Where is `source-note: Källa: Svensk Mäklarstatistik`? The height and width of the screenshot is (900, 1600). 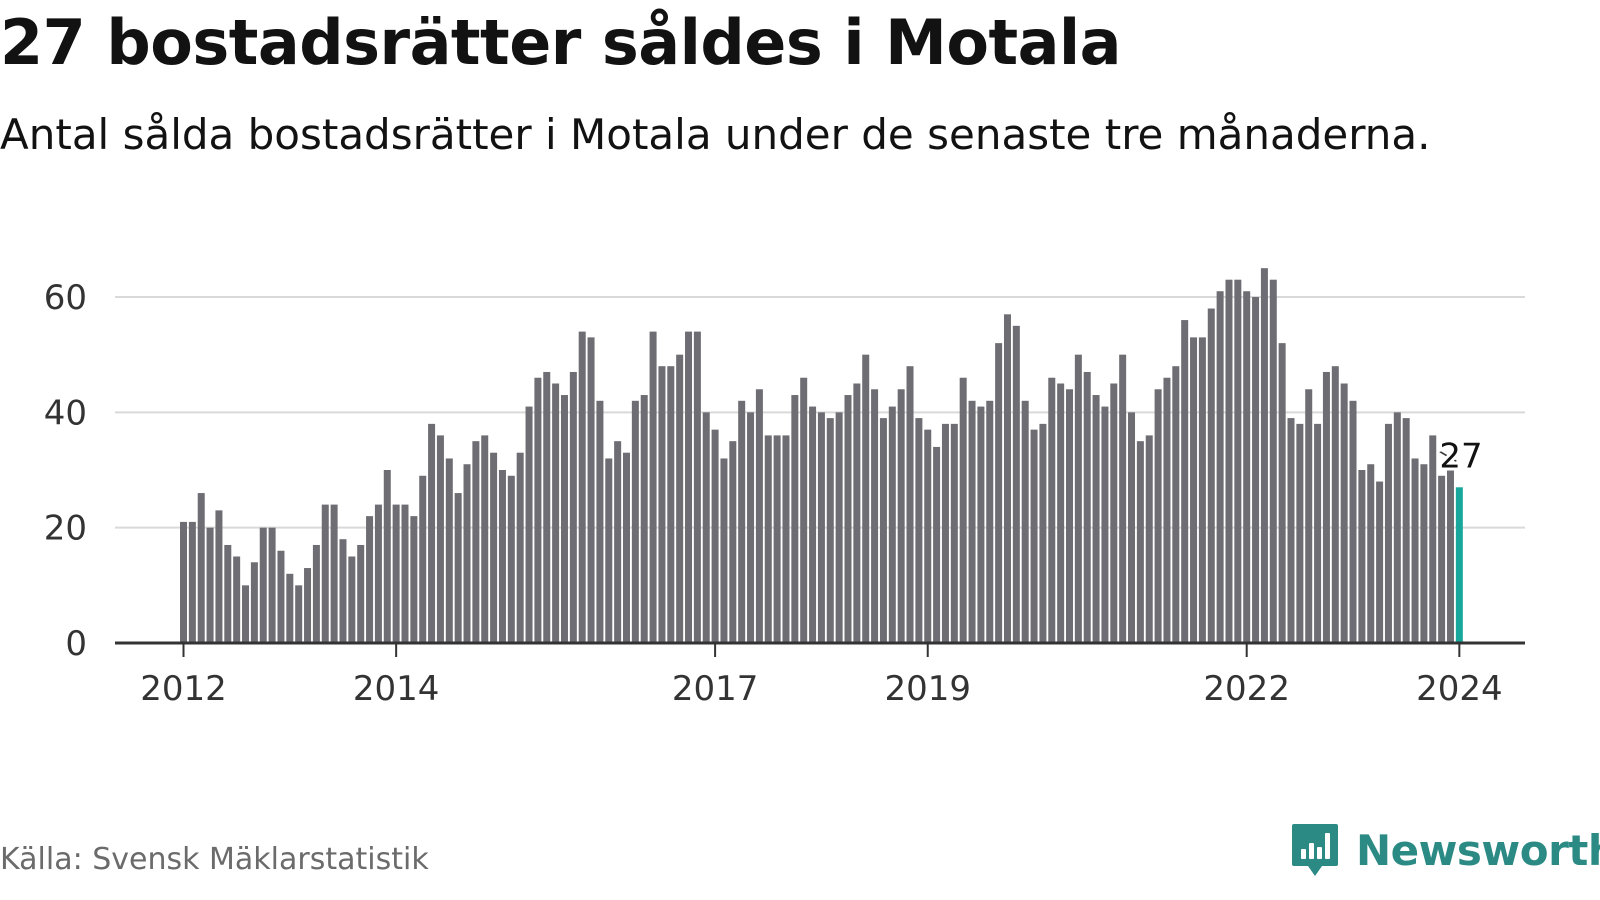 source-note: Källa: Svensk Mäklarstatistik is located at coordinates (214, 859).